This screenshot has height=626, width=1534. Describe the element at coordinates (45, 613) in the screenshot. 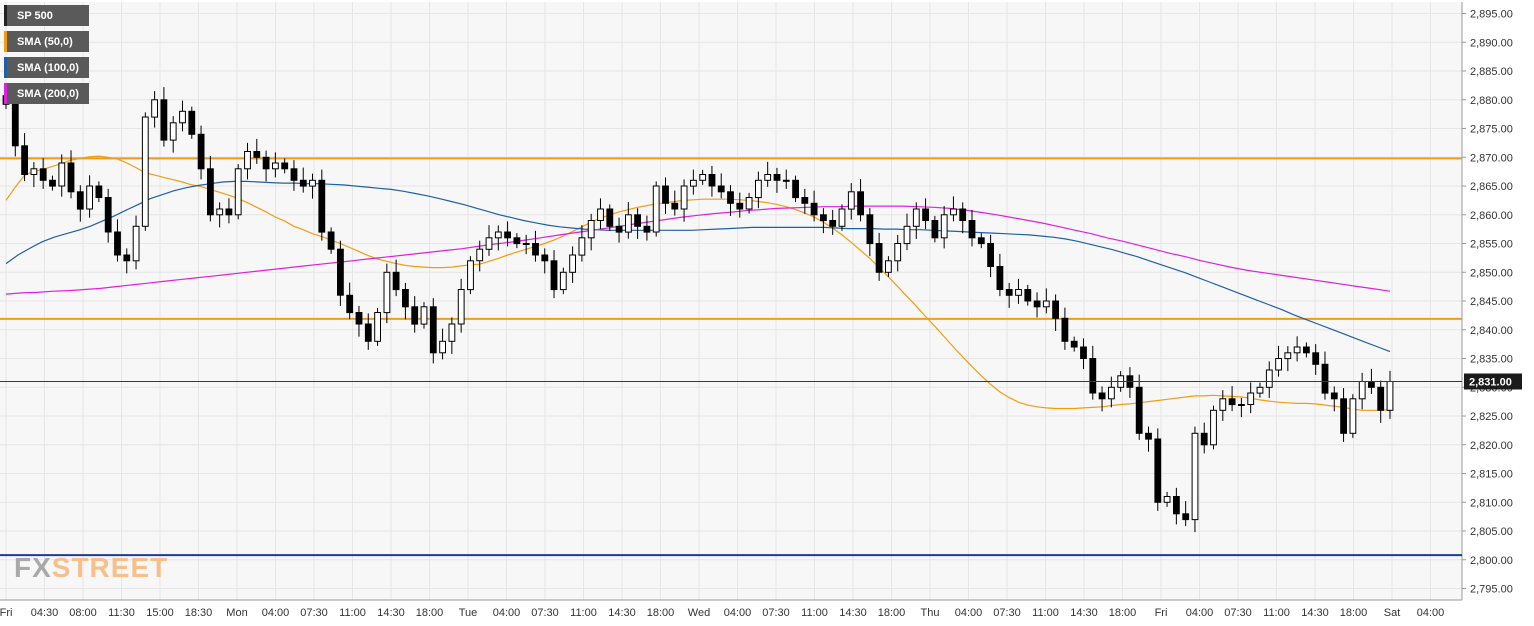

I see `x-tick-label: 04:30` at that location.